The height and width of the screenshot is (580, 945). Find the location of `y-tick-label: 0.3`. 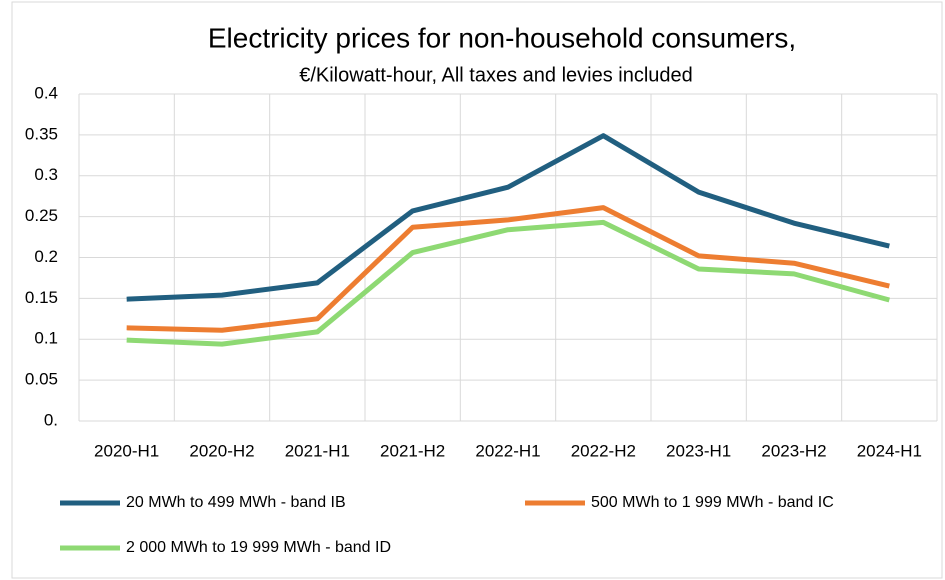

y-tick-label: 0.3 is located at coordinates (46, 174).